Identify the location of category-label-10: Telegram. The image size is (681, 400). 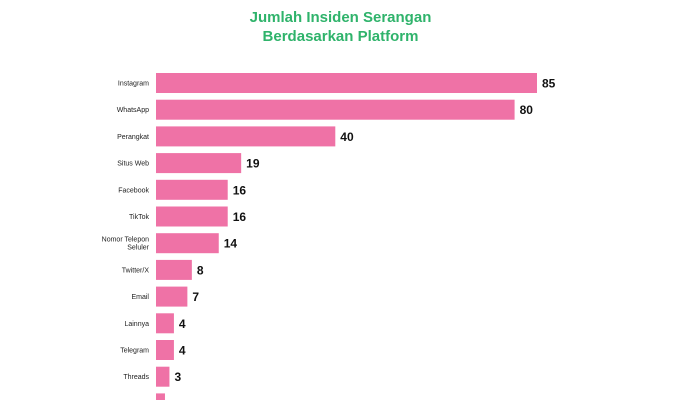
(134, 351).